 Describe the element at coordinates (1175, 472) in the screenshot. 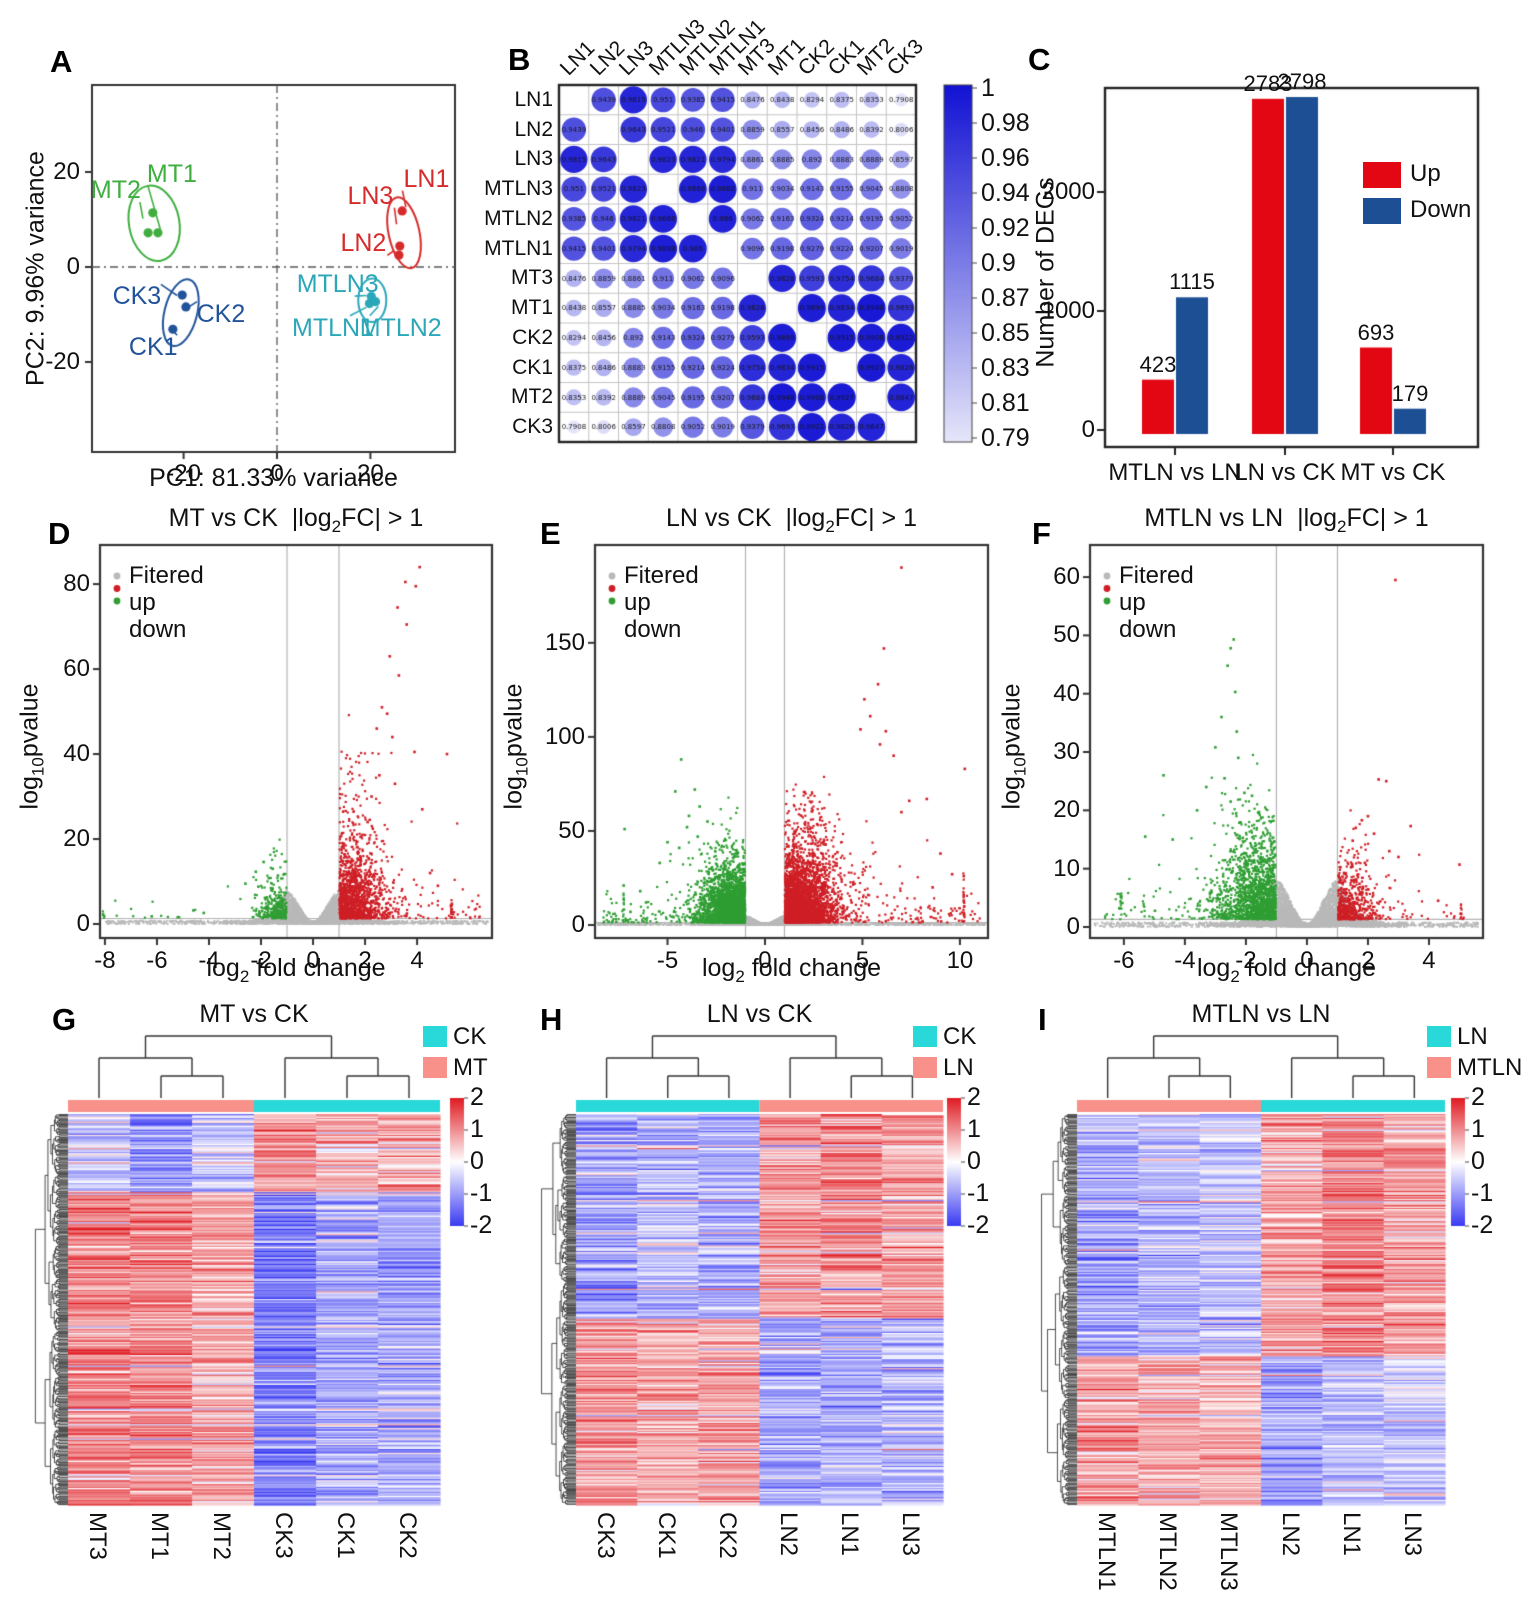

I see `bar-category-label: MTLN vs LN` at that location.